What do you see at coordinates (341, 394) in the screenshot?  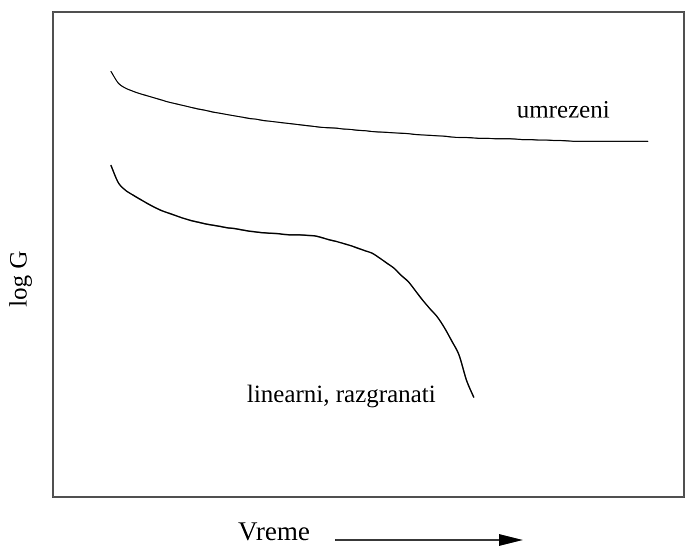 I see `series-label: linearni, razgranati` at bounding box center [341, 394].